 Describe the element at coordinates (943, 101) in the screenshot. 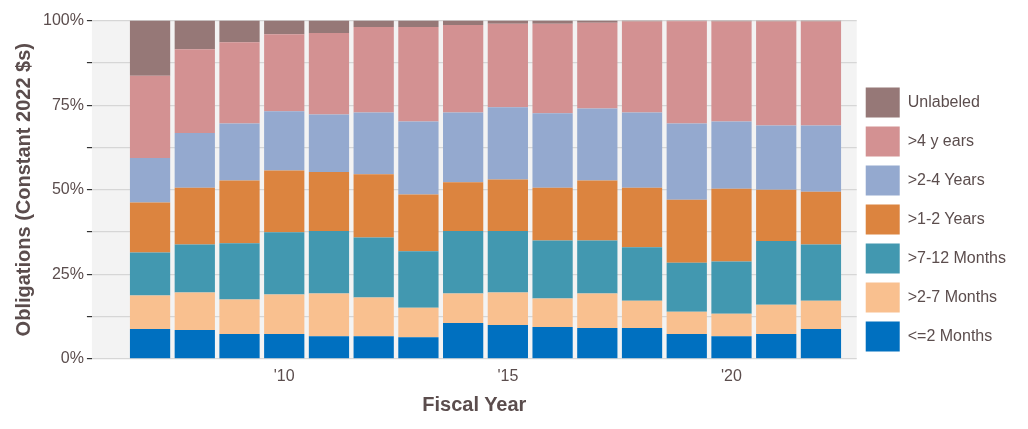

I see `legend-label: Unlabeled` at that location.